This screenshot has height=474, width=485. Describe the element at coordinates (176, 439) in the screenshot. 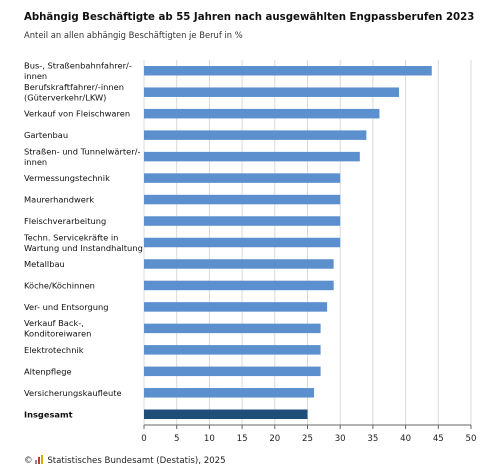

I see `x-tick-label: 5` at that location.